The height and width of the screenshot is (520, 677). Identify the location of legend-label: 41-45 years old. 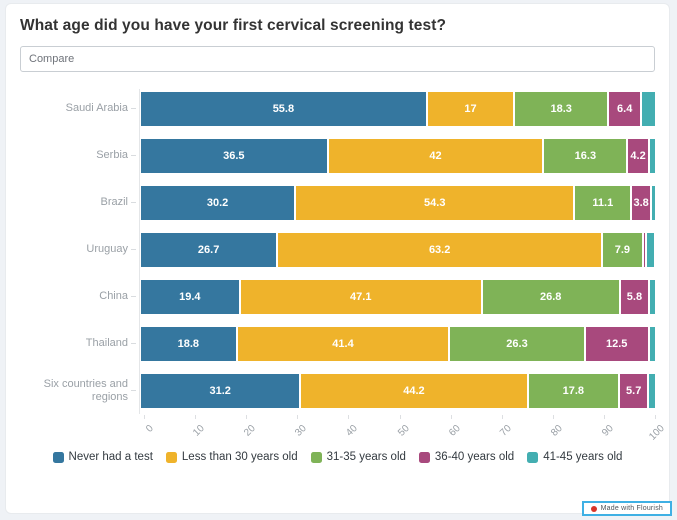
(583, 457).